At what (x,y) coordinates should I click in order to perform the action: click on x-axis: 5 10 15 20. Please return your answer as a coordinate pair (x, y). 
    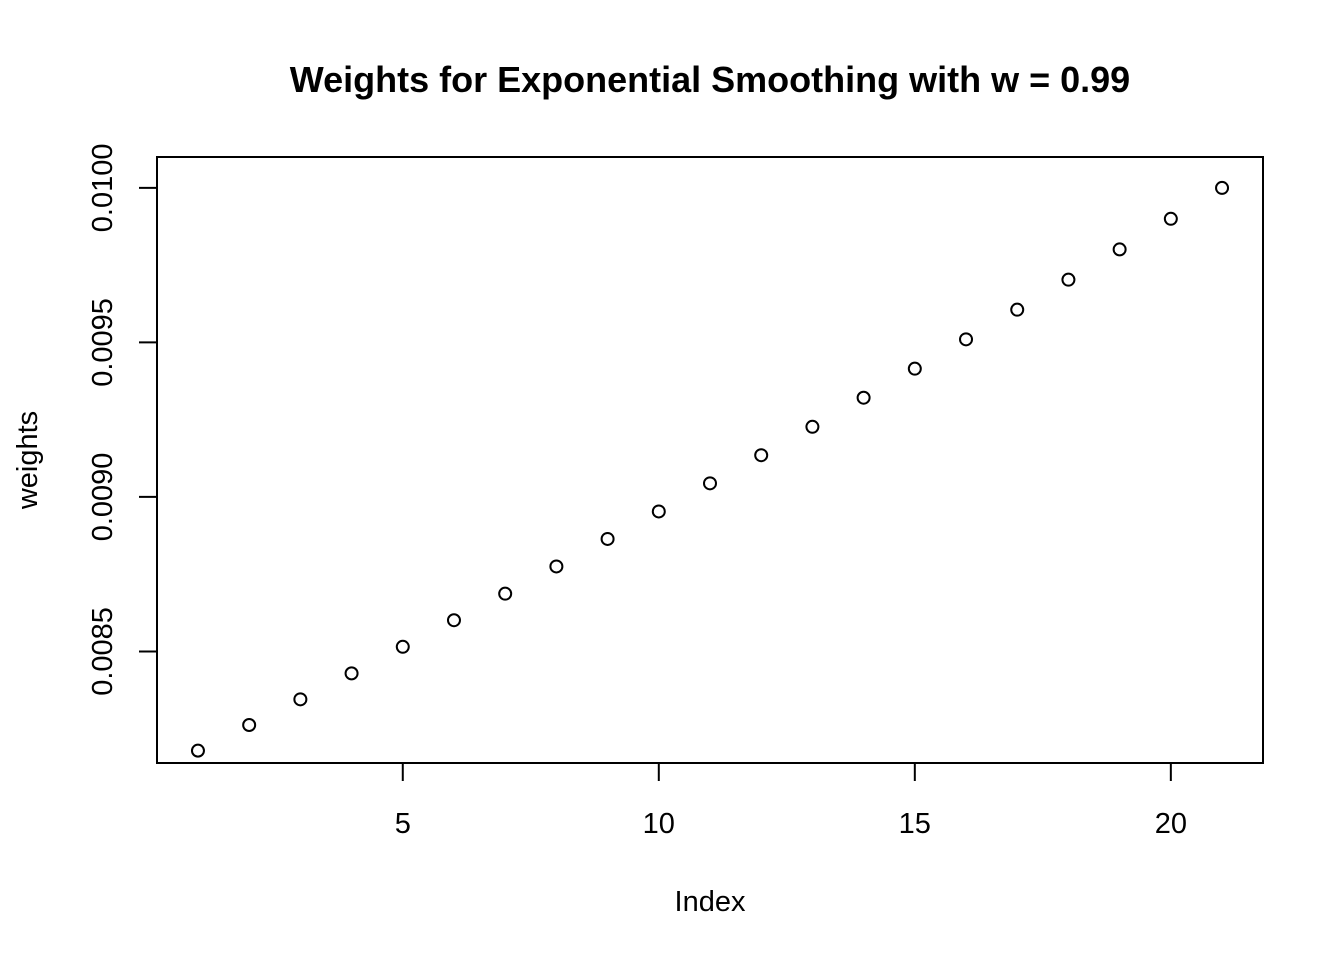
    Looking at the image, I should click on (791, 801).